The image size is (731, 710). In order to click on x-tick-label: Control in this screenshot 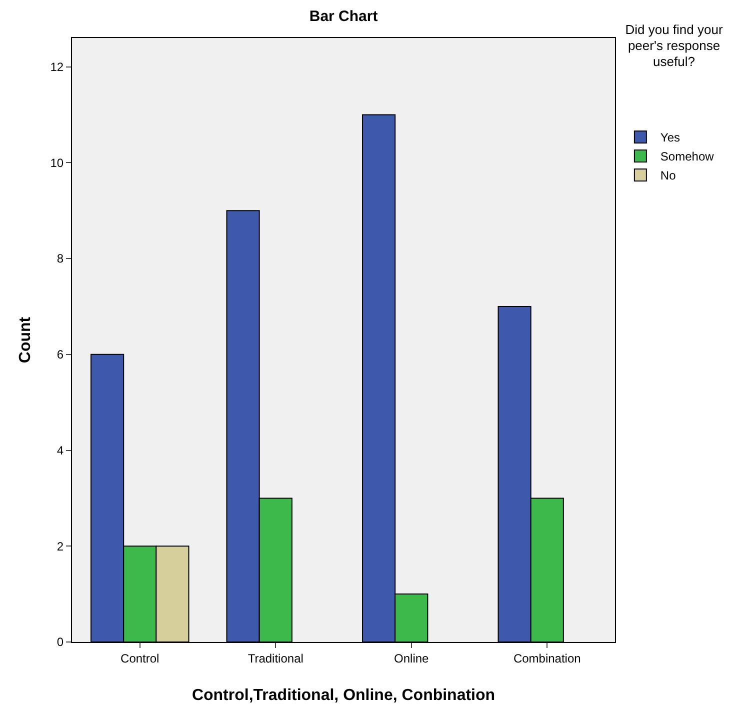, I will do `click(140, 658)`.